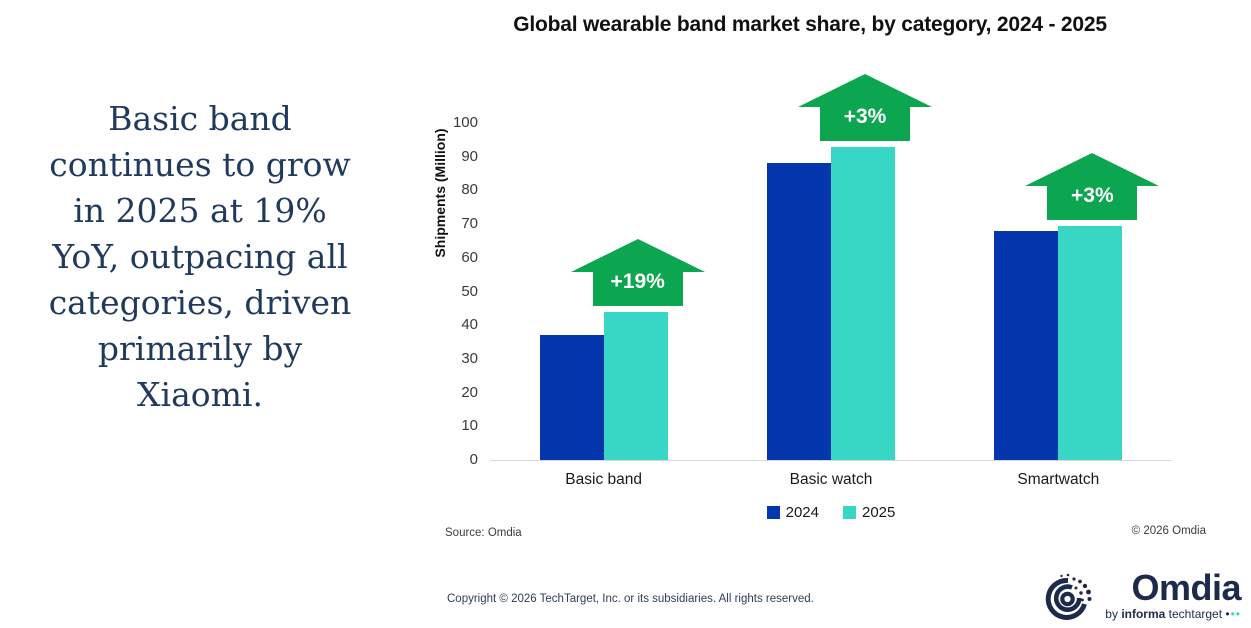 This screenshot has width=1251, height=628. Describe the element at coordinates (465, 122) in the screenshot. I see `y-tick-100: 100` at that location.